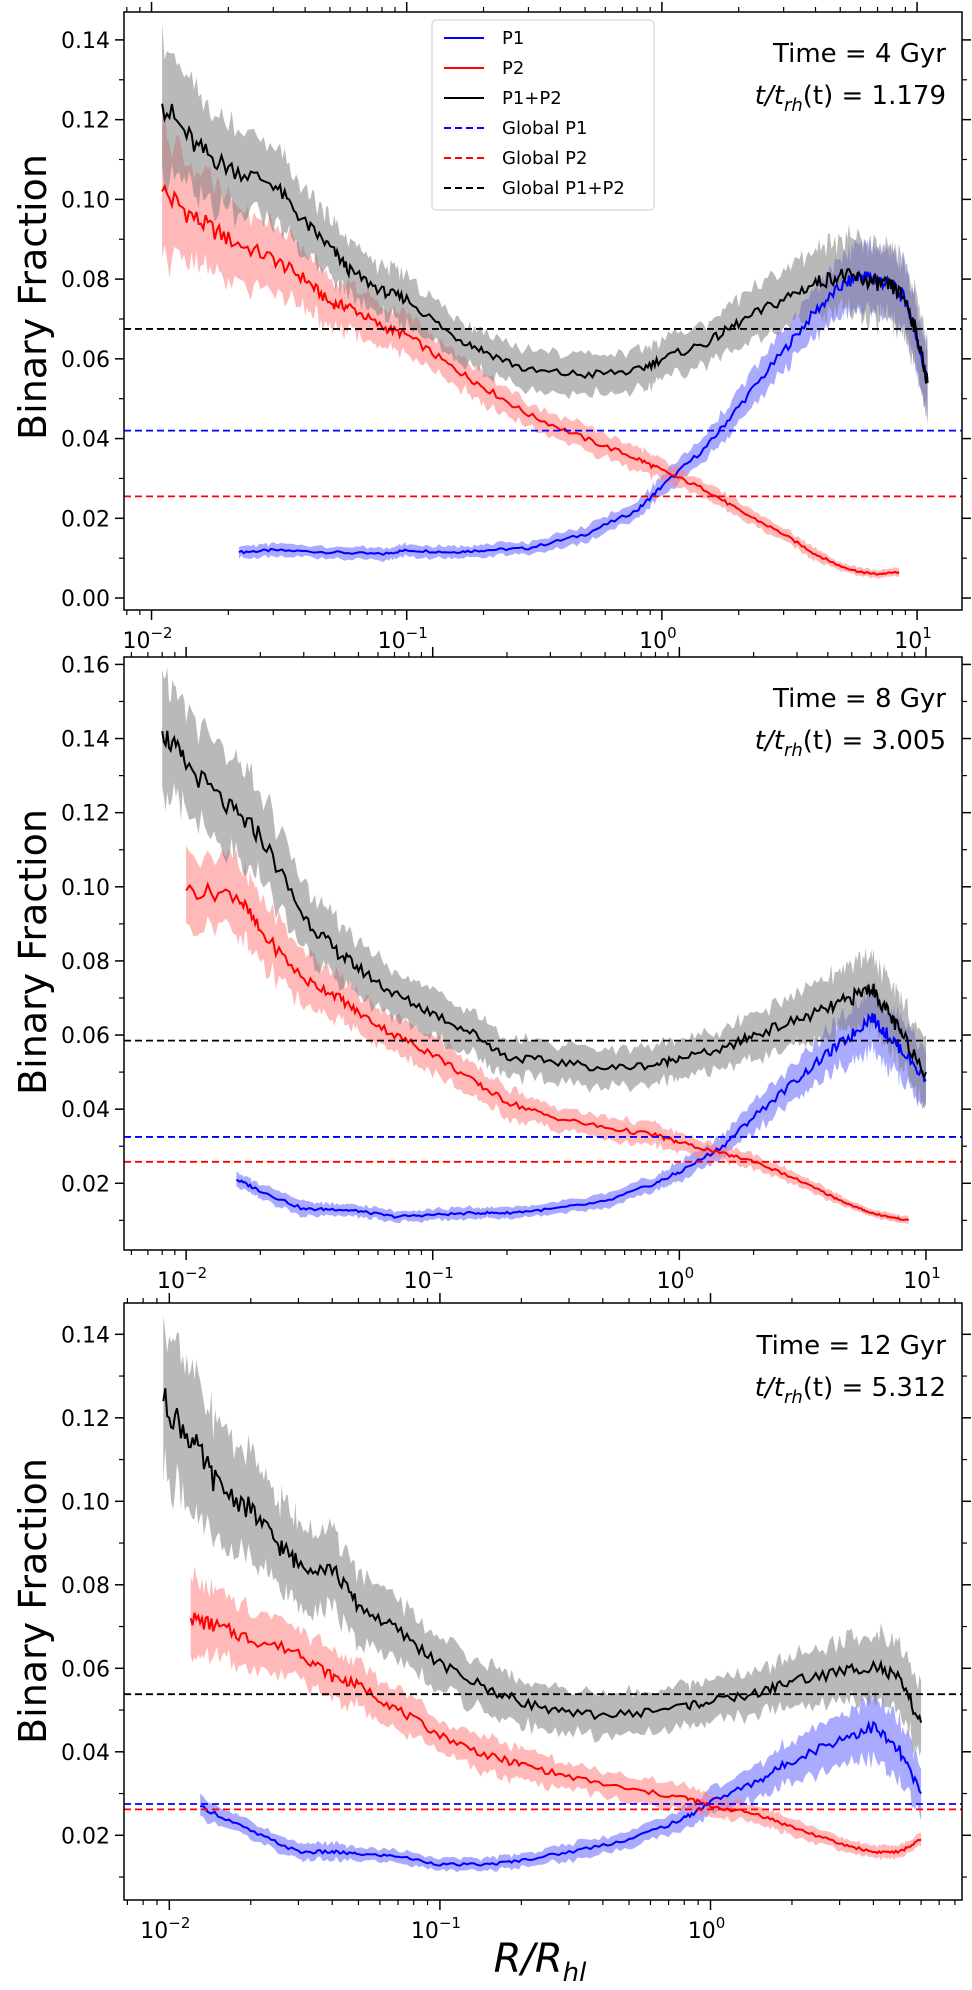 The image size is (972, 1990). What do you see at coordinates (484, 38) in the screenshot?
I see `legend-item-p1: P1` at bounding box center [484, 38].